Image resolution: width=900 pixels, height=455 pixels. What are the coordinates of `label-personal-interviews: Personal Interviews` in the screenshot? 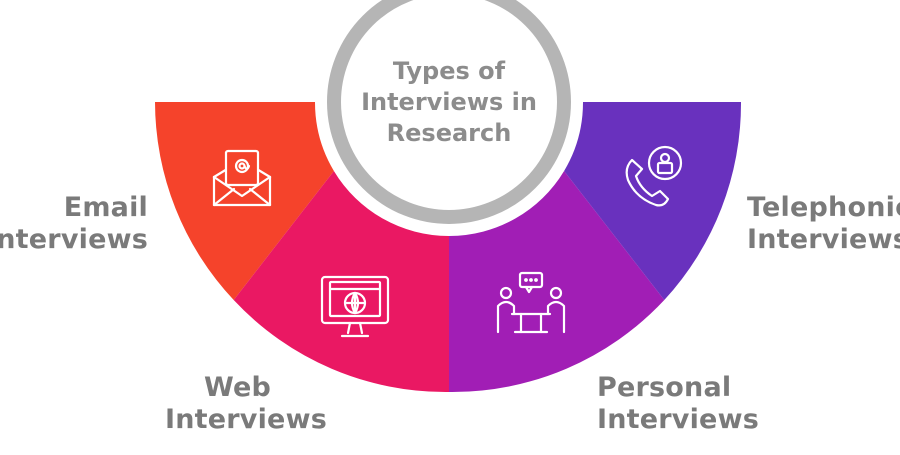 It's located at (678, 404).